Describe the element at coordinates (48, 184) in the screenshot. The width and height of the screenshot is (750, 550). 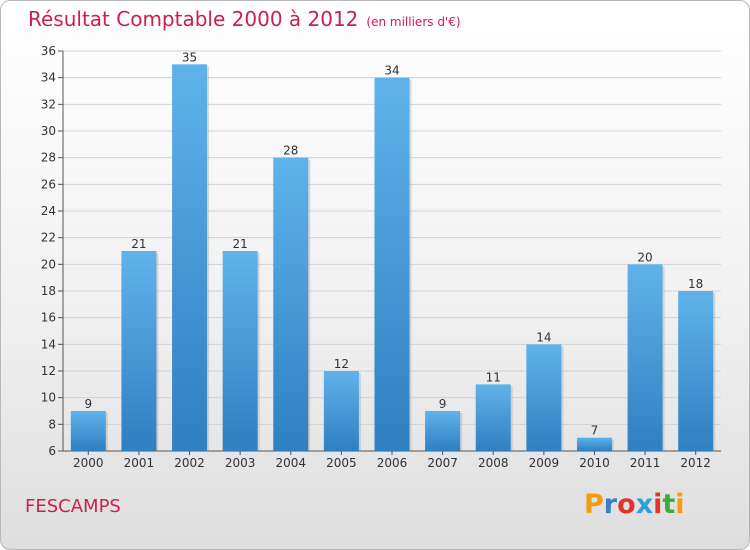
I see `y-tick-label: 26` at that location.